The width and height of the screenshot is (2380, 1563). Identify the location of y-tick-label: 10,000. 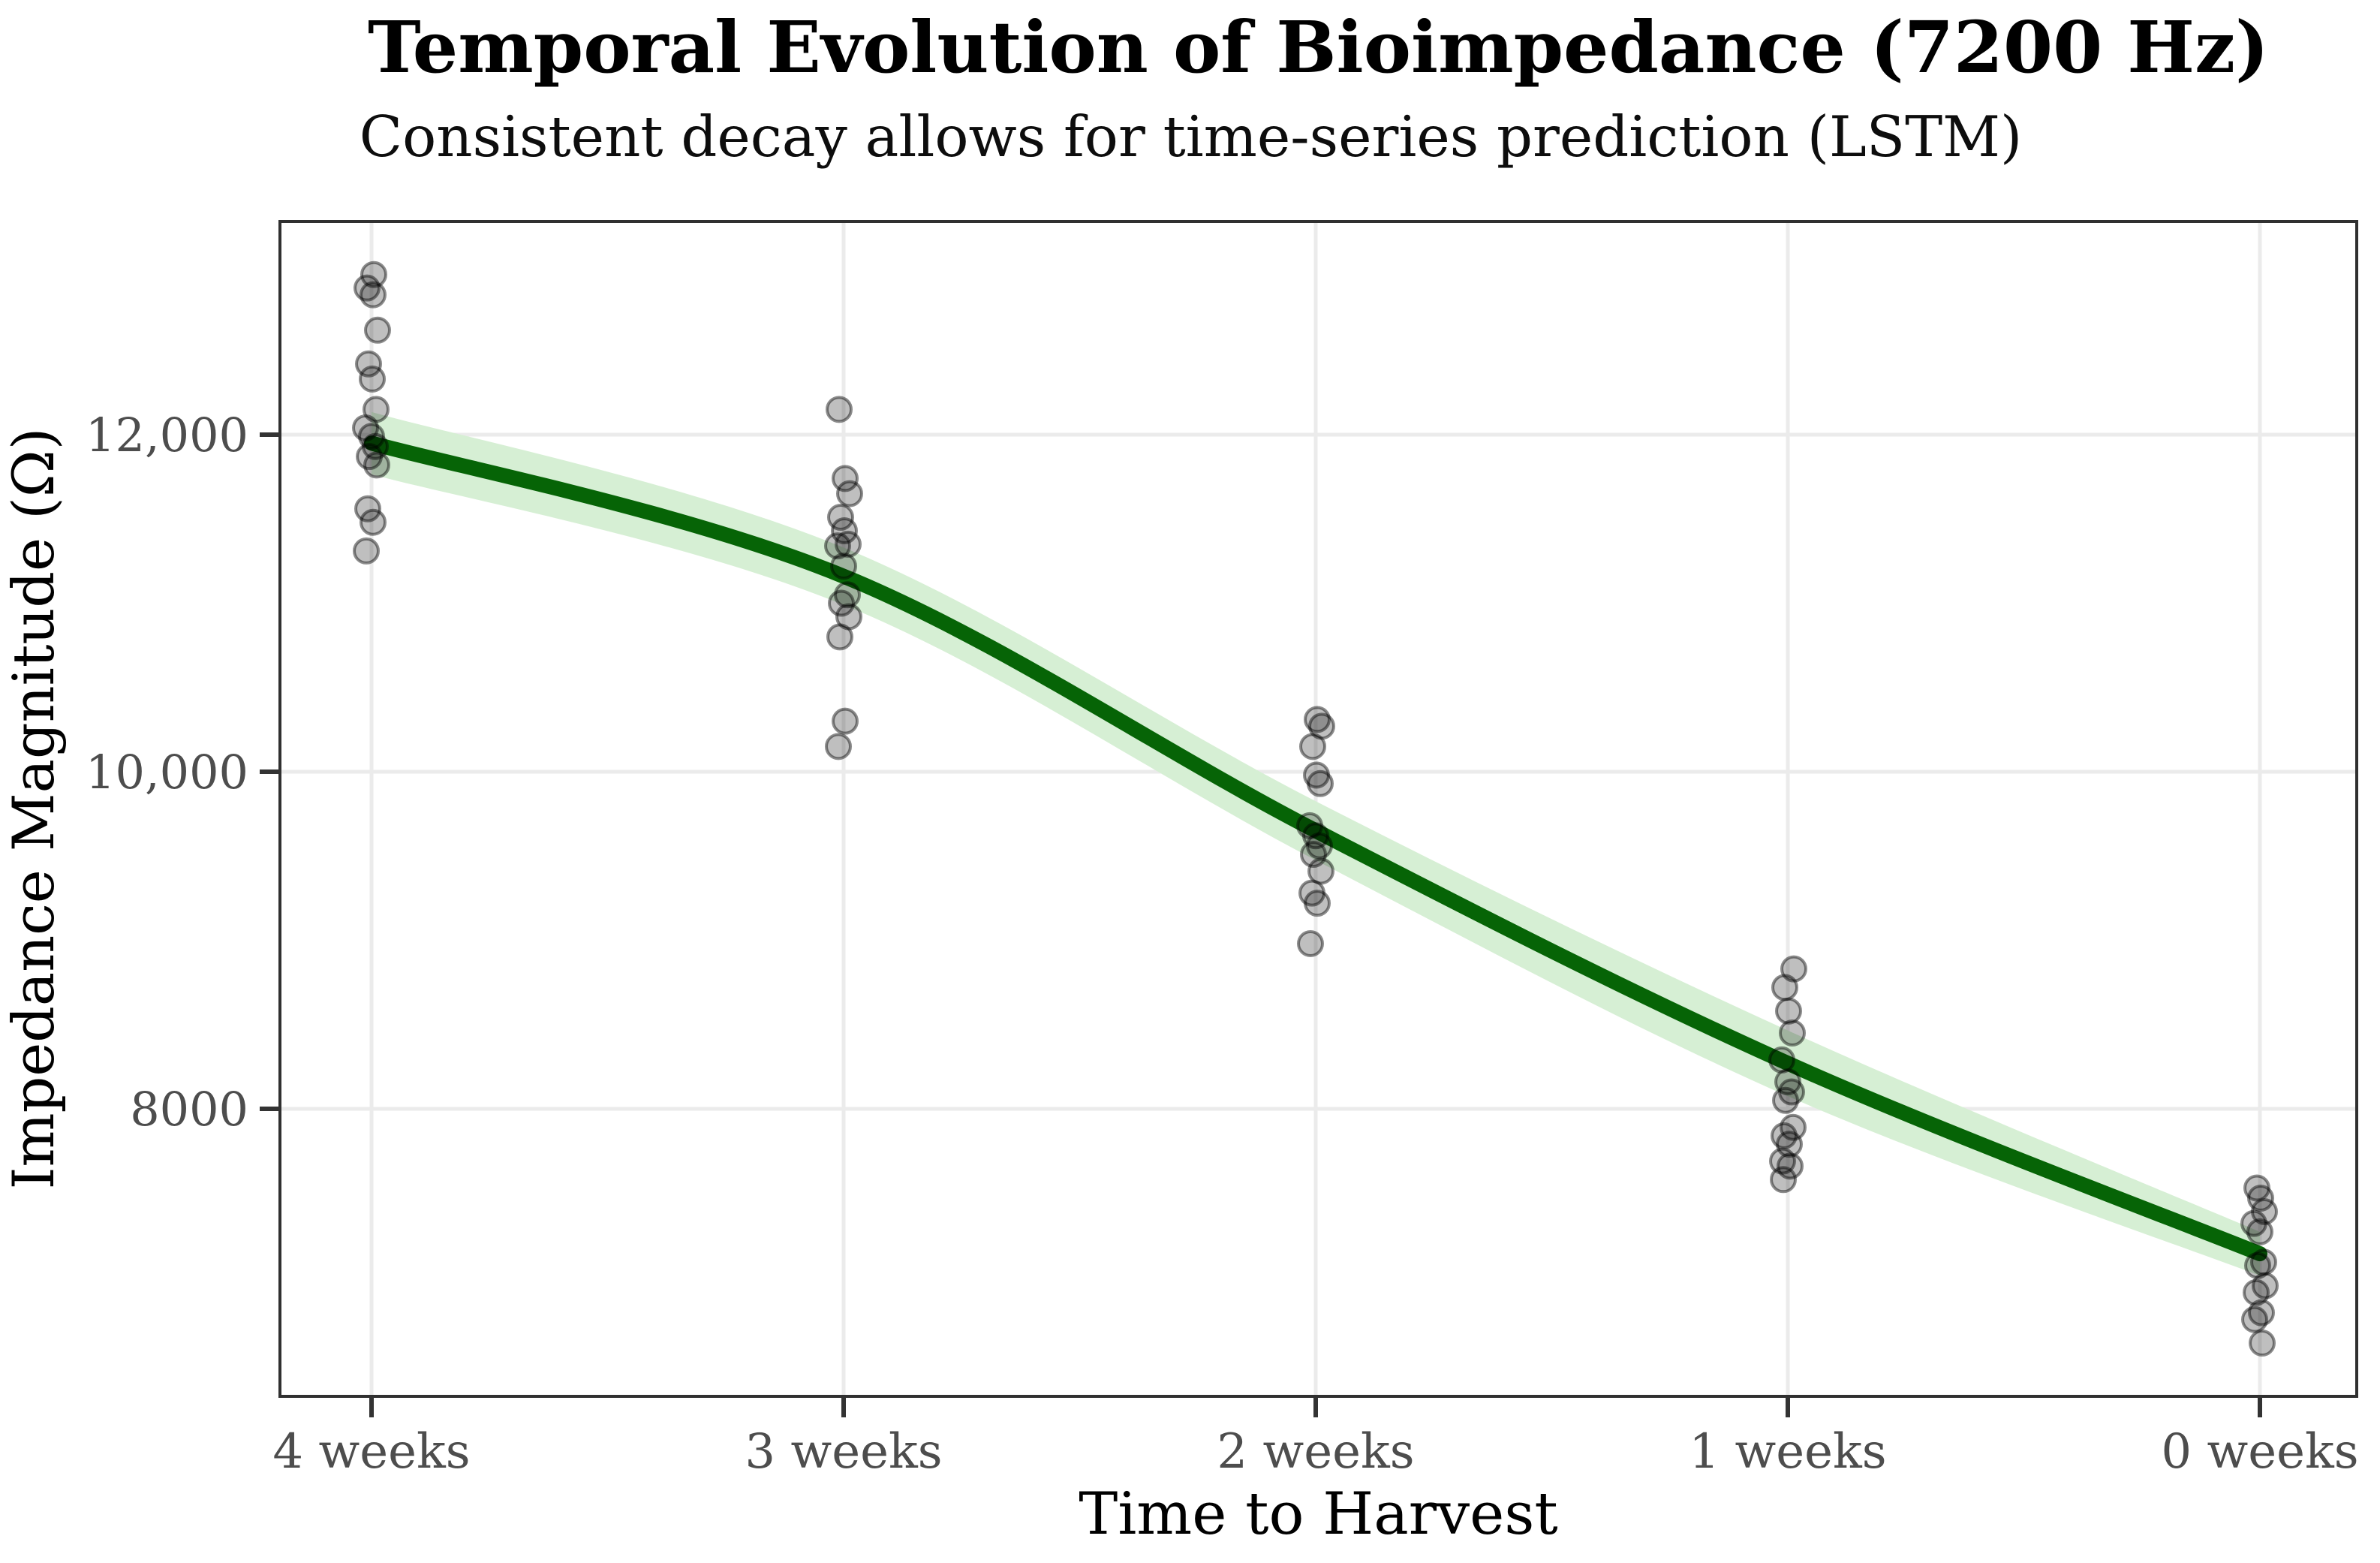
(167, 772).